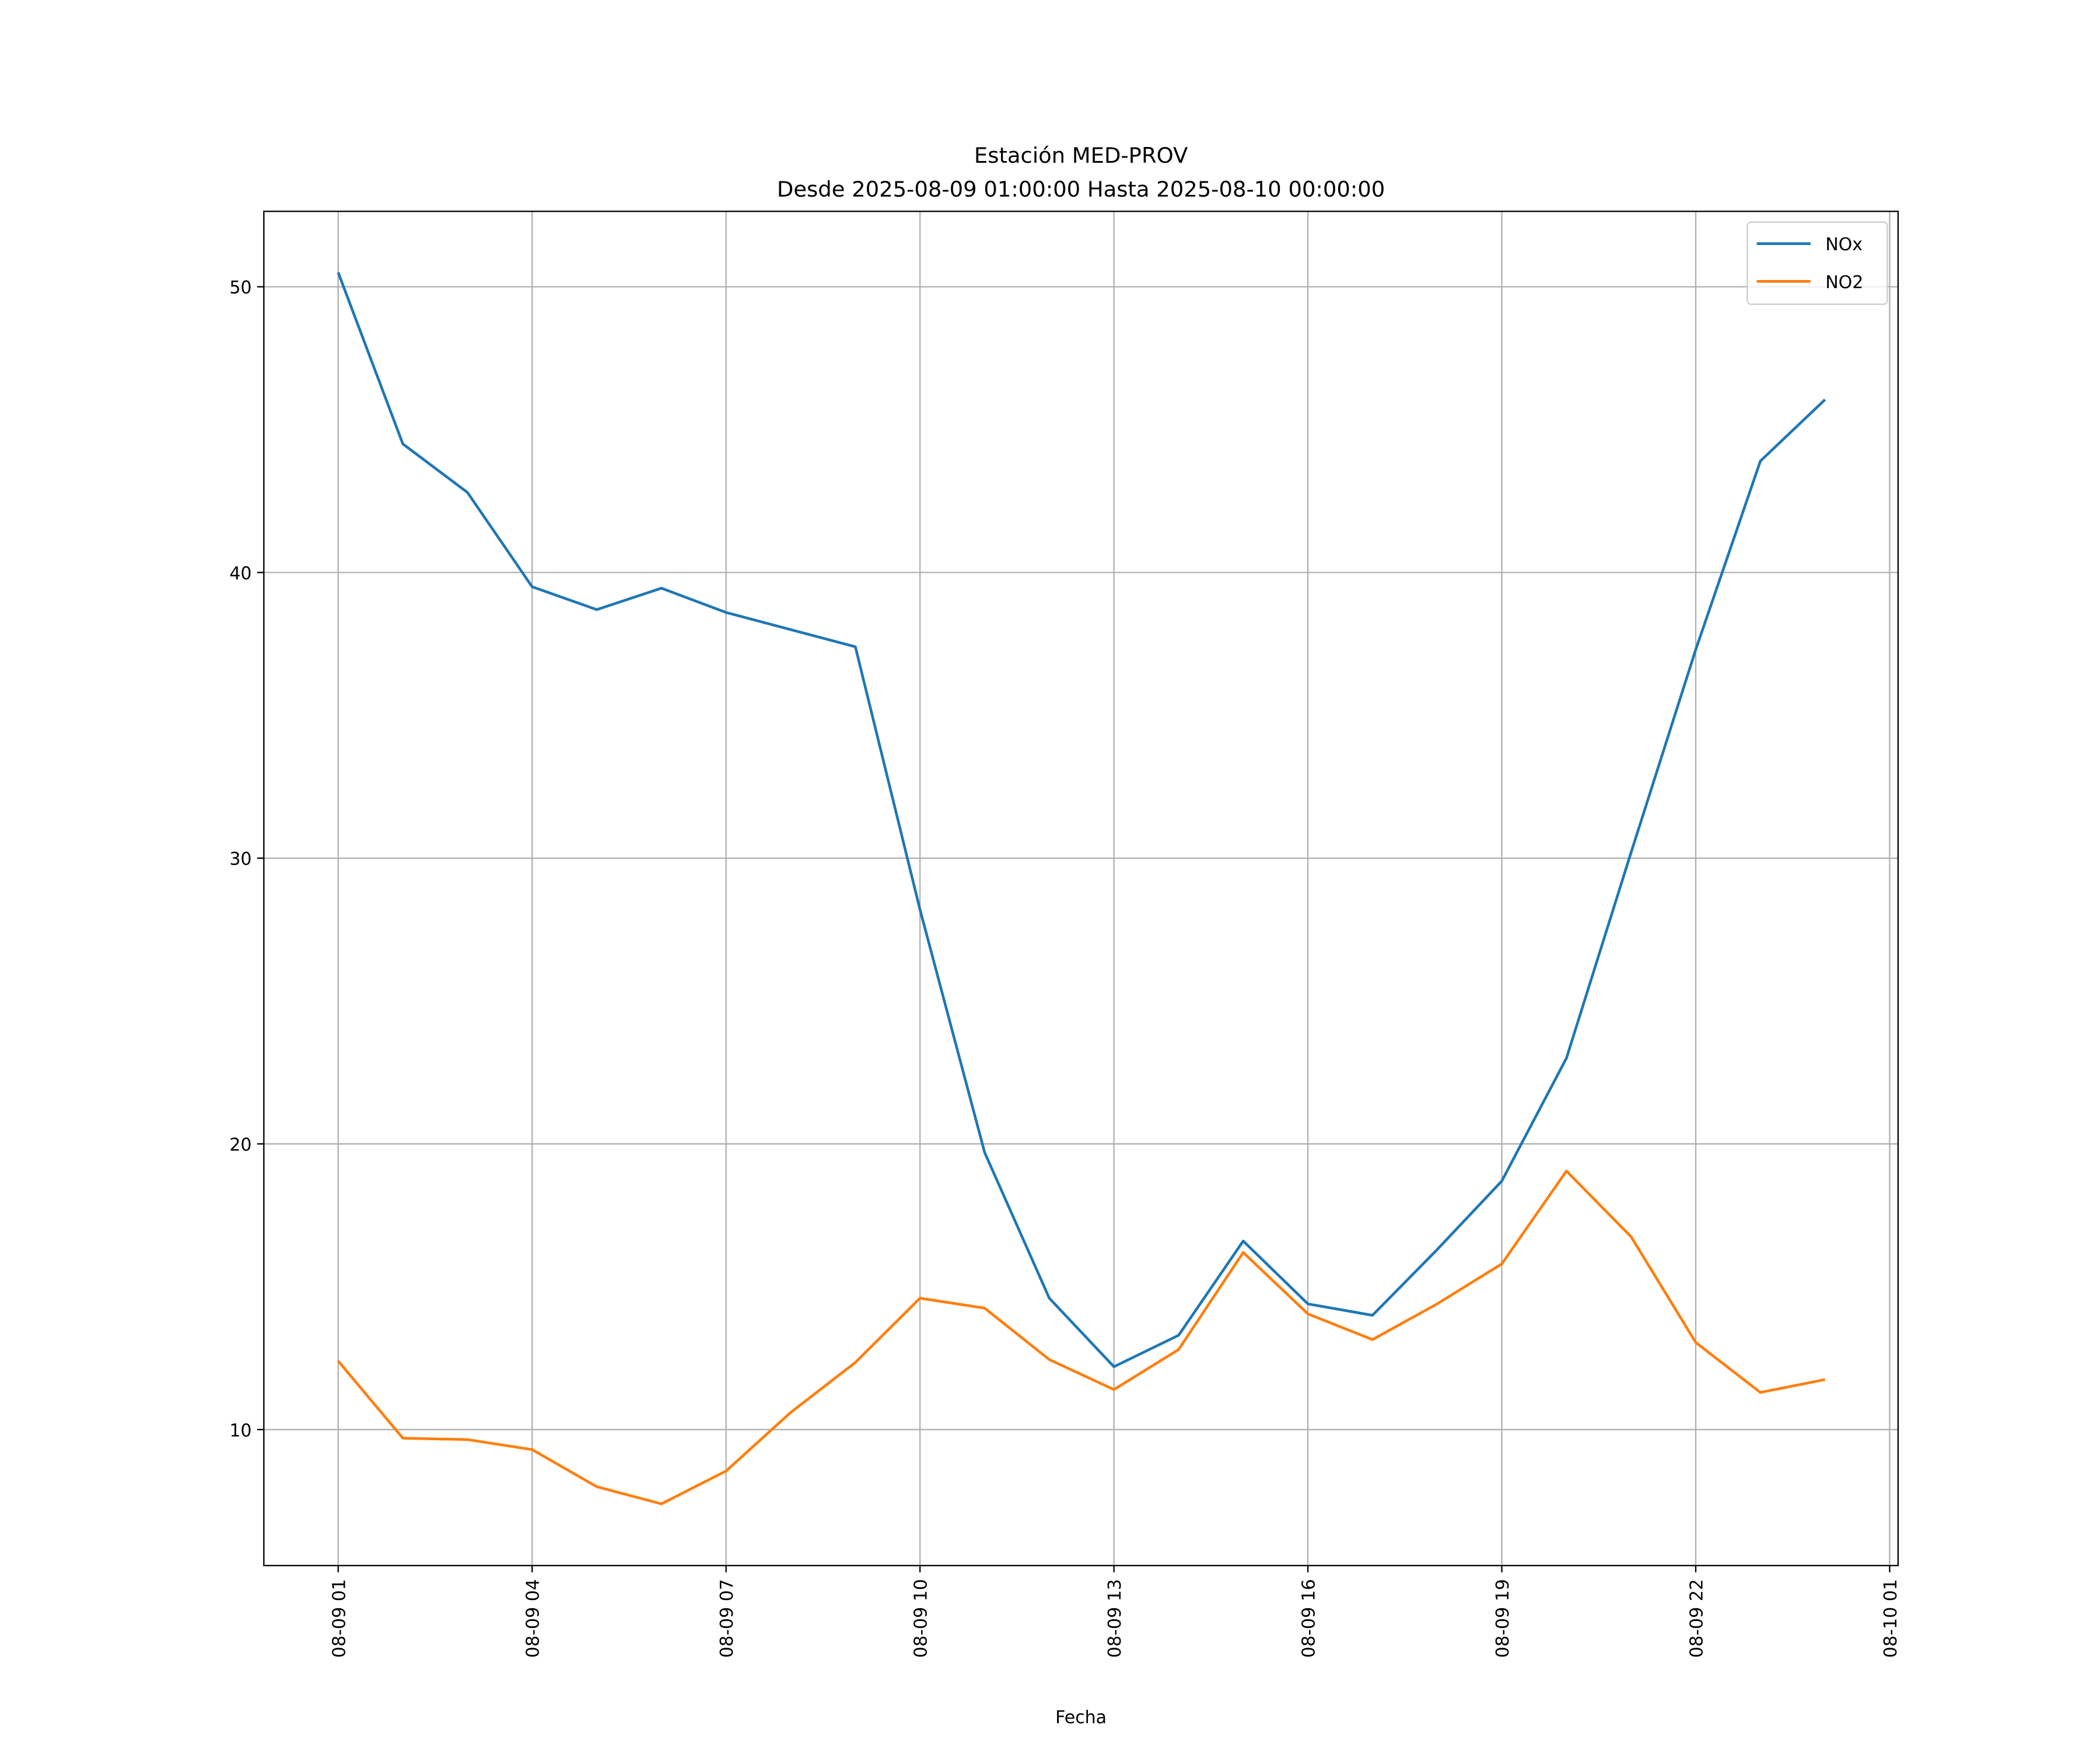 The height and width of the screenshot is (1750, 2100). Describe the element at coordinates (1844, 245) in the screenshot. I see `legend-label-nox: NOx` at that location.